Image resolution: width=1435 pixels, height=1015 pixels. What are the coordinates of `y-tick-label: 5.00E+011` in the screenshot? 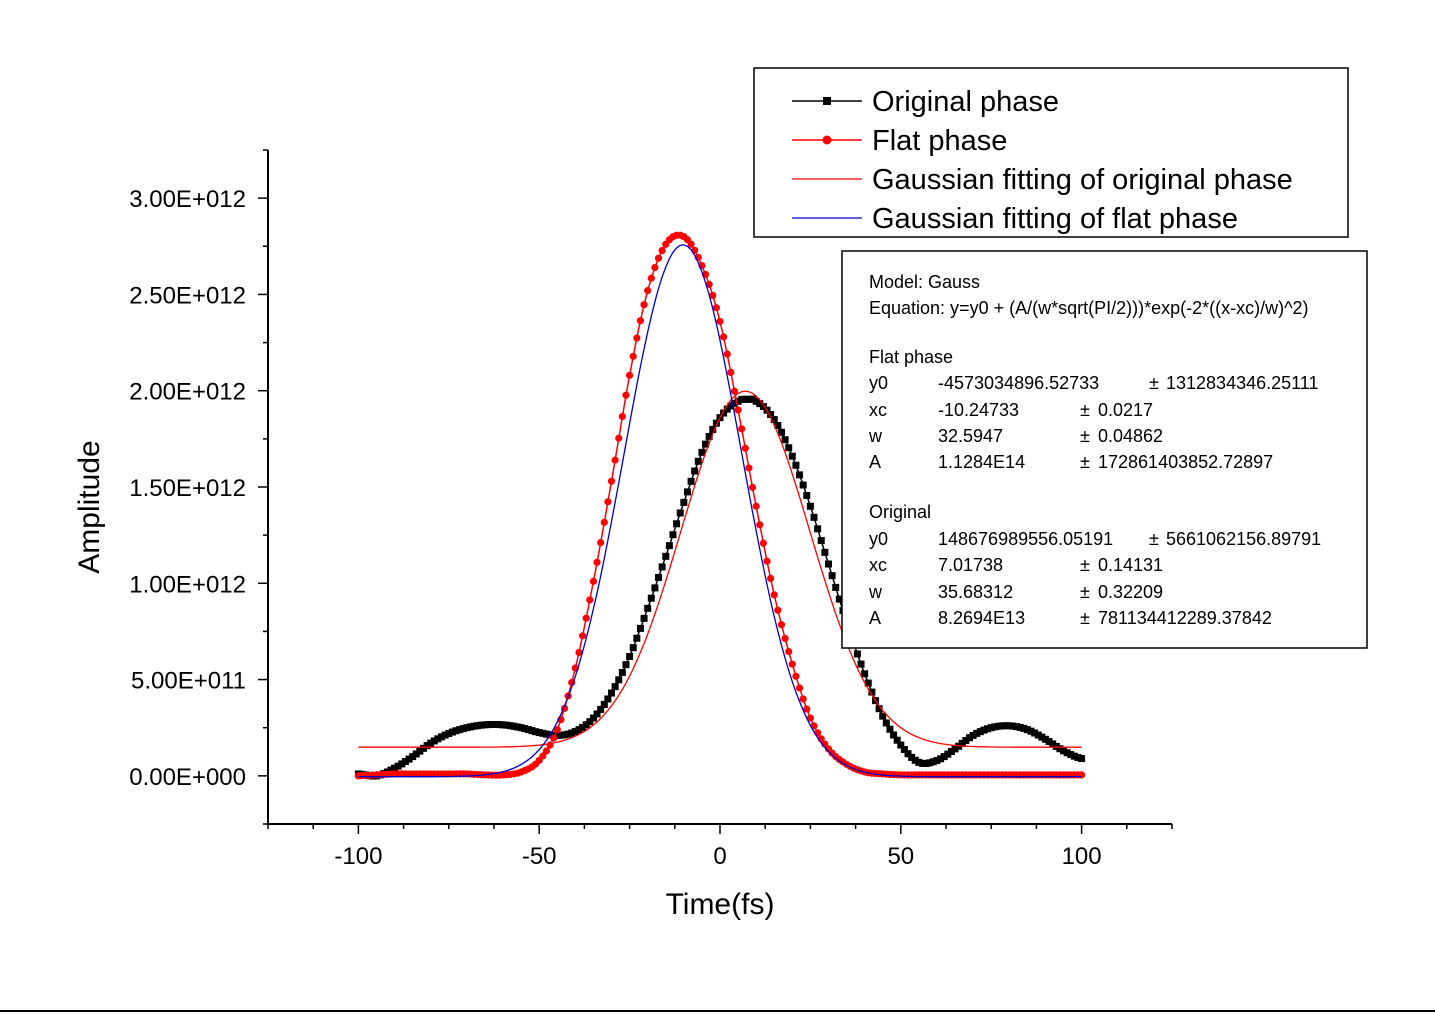 It's located at (188, 681).